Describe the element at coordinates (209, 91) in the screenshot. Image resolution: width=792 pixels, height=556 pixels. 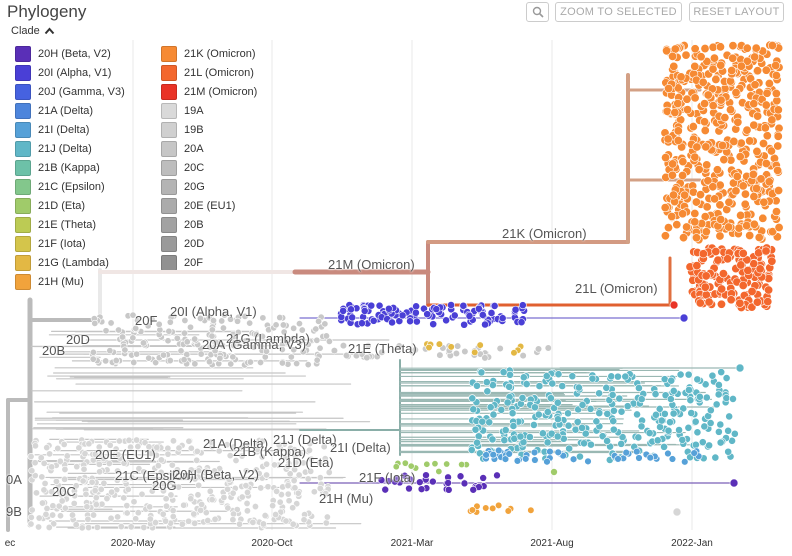
I see `legend-item: 21M (Omicron)` at that location.